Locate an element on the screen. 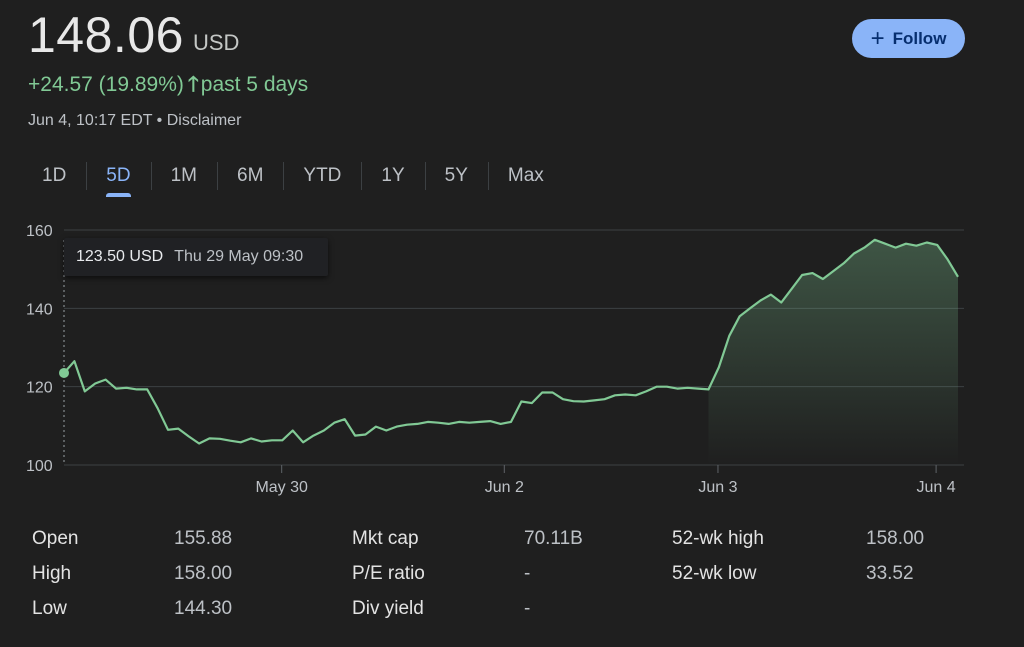 The height and width of the screenshot is (647, 1024). area-fill is located at coordinates (833, 352).